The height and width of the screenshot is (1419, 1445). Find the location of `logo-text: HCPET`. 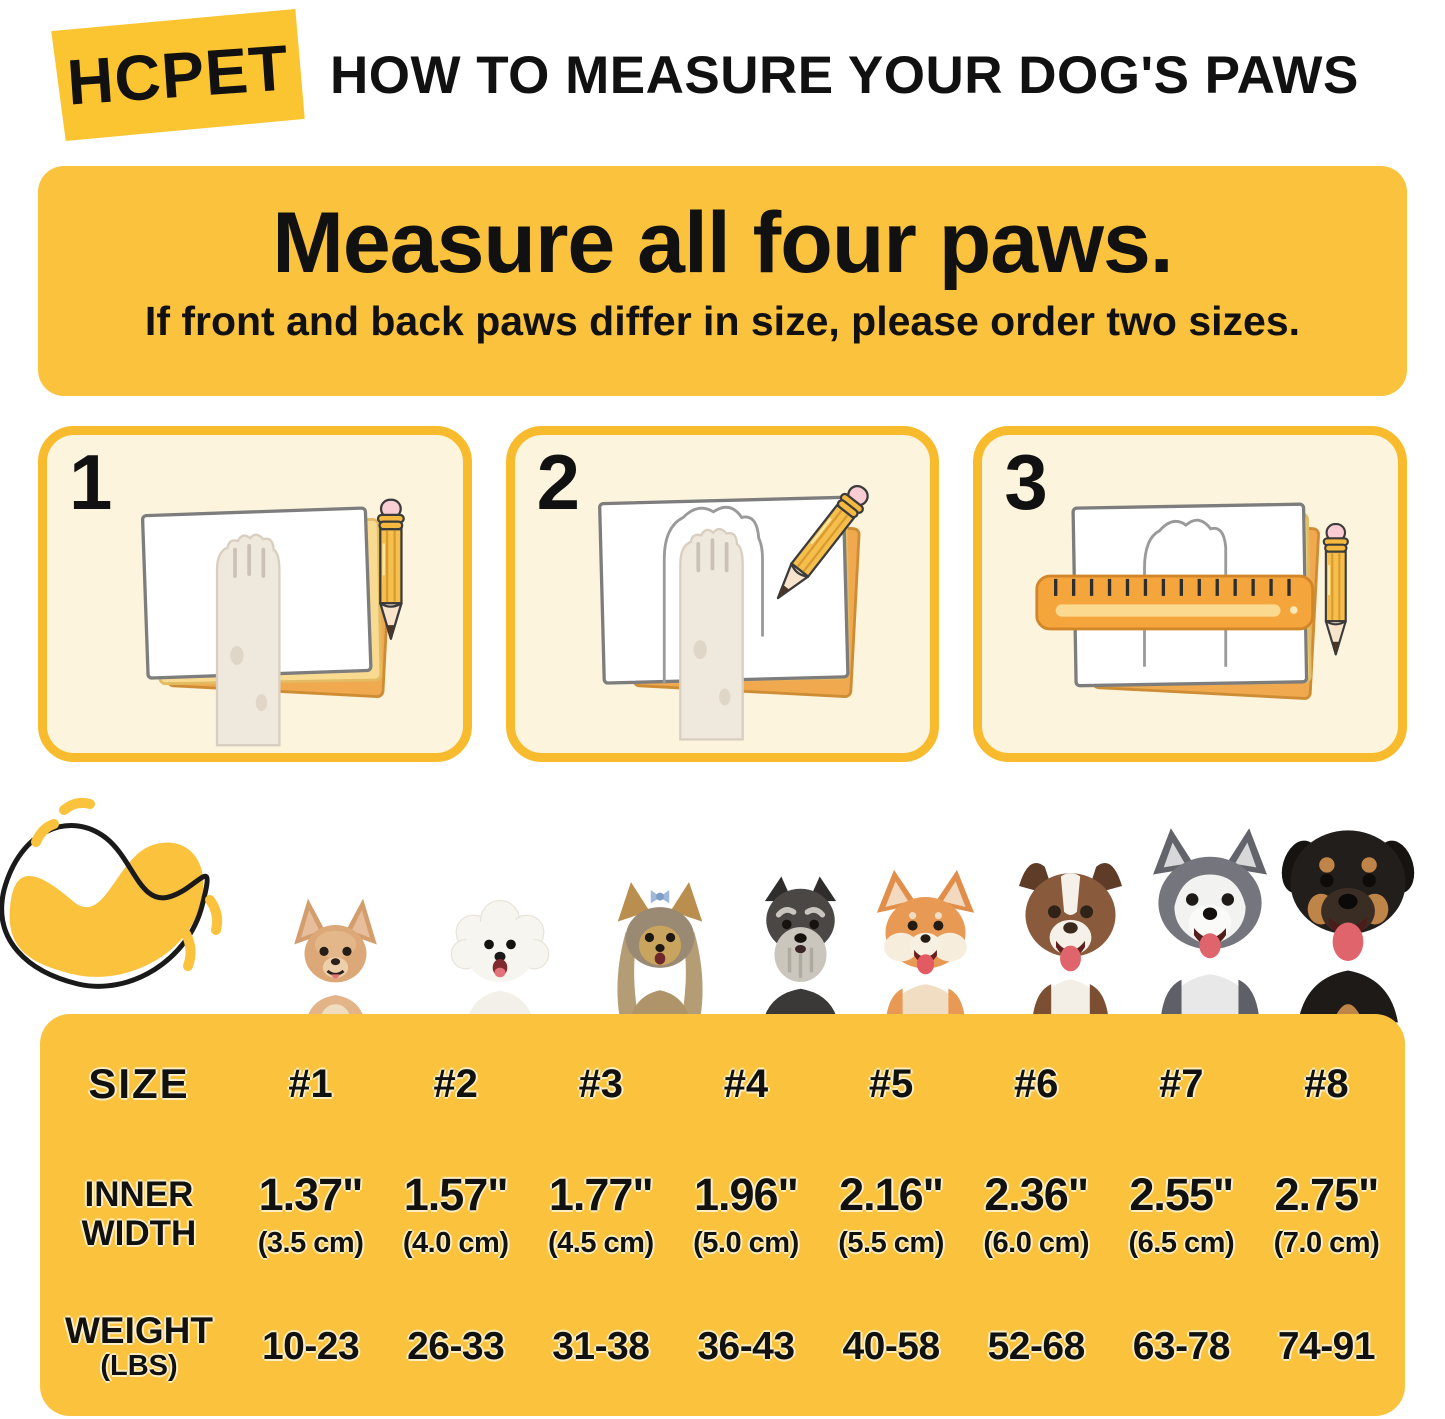

logo-text: HCPET is located at coordinates (178, 75).